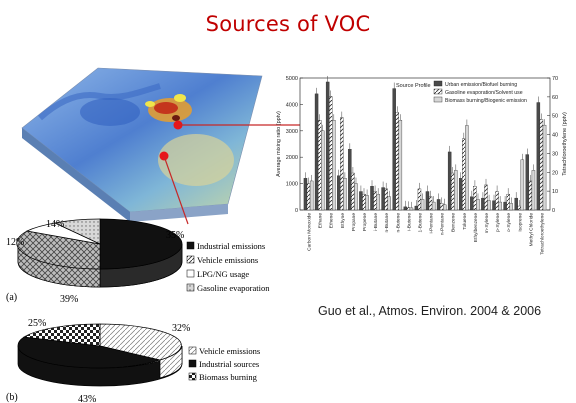 This screenshot has width=576, height=403. What do you see at coordinates (223, 274) in the screenshot?
I see `pie-a-legend-lpg: LPG/NG usage` at bounding box center [223, 274].